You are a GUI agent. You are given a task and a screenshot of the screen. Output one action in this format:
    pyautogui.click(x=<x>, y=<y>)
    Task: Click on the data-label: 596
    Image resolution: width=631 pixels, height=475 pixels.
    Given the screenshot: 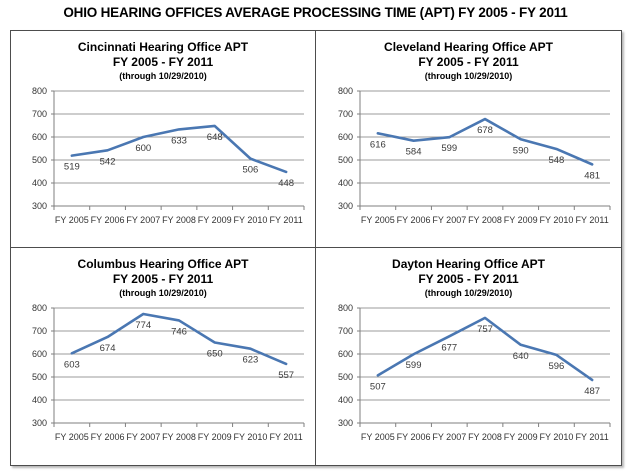 What is the action you would take?
    pyautogui.click(x=556, y=366)
    